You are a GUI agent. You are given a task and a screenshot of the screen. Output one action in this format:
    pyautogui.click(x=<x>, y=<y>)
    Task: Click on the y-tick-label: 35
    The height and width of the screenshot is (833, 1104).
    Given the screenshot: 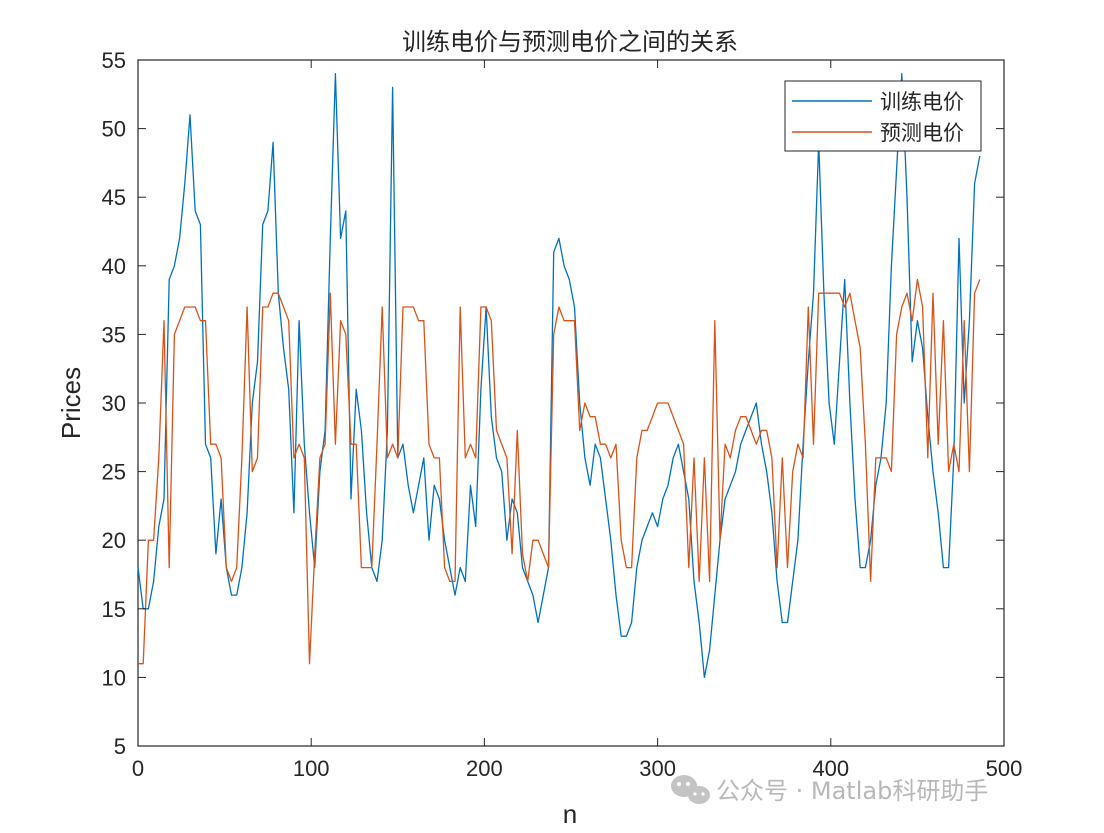 What is the action you would take?
    pyautogui.click(x=114, y=334)
    